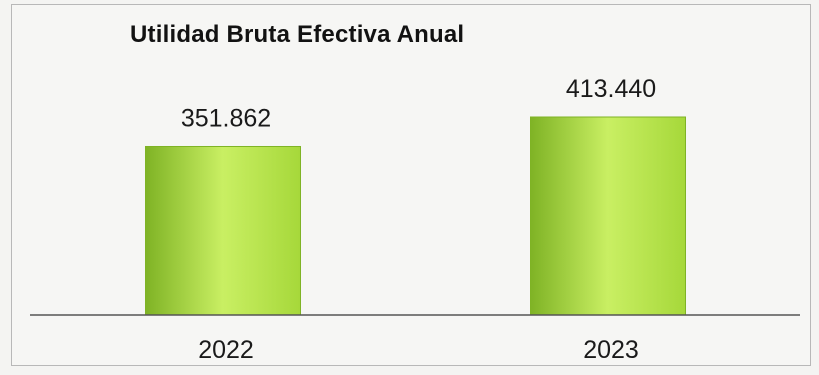  Describe the element at coordinates (226, 118) in the screenshot. I see `data-label-2022: 351.862` at that location.